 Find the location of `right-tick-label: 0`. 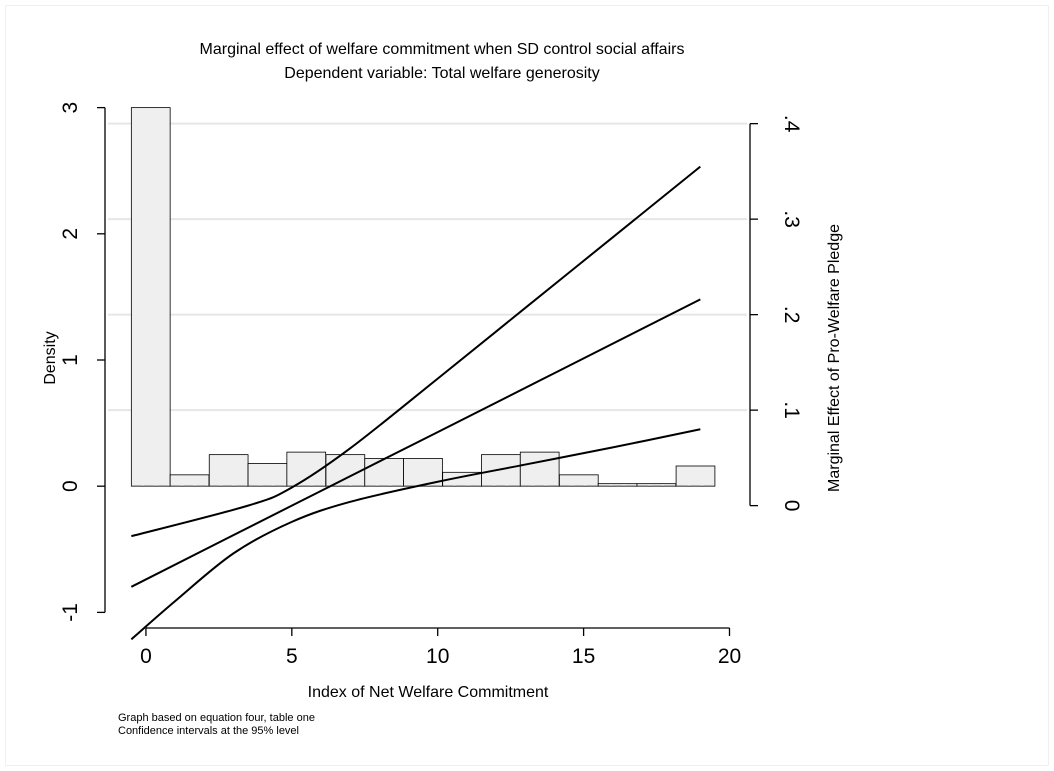

right-tick-label: 0 is located at coordinates (791, 506).